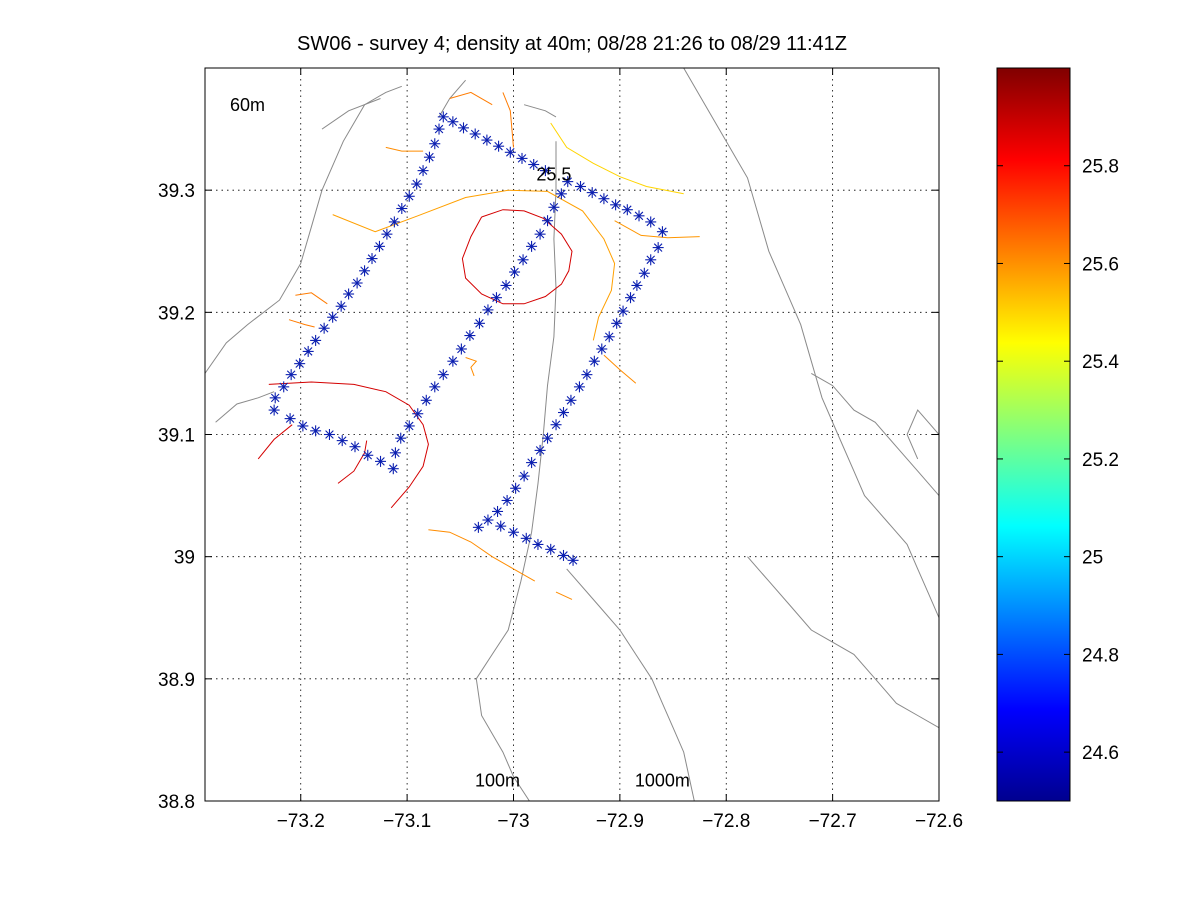 The image size is (1201, 901). I want to click on colorbar-tick-label: 25.4, so click(1100, 362).